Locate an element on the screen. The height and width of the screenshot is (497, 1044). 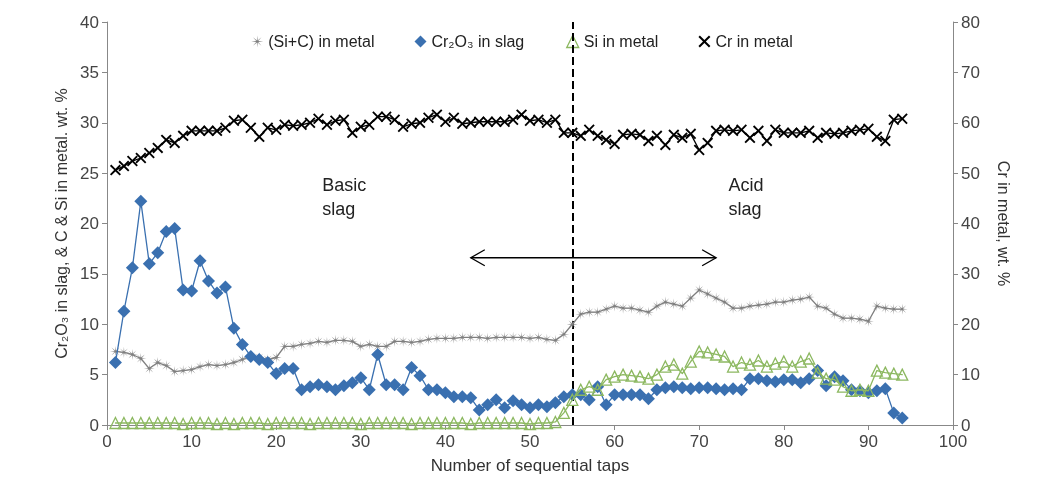
x-tick-label: 80 is located at coordinates (784, 441).